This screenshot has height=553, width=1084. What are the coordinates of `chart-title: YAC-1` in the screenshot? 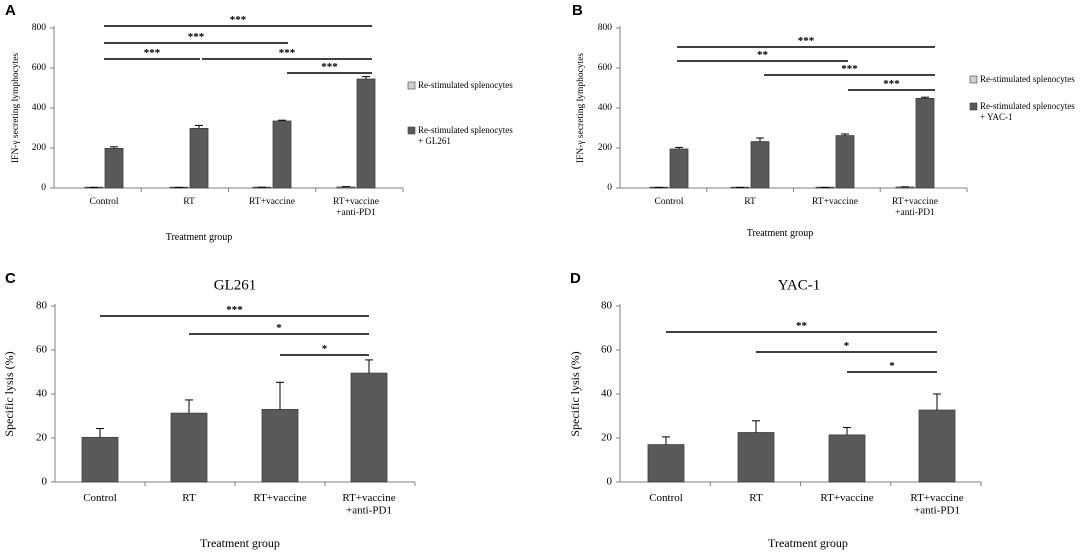 It's located at (799, 285).